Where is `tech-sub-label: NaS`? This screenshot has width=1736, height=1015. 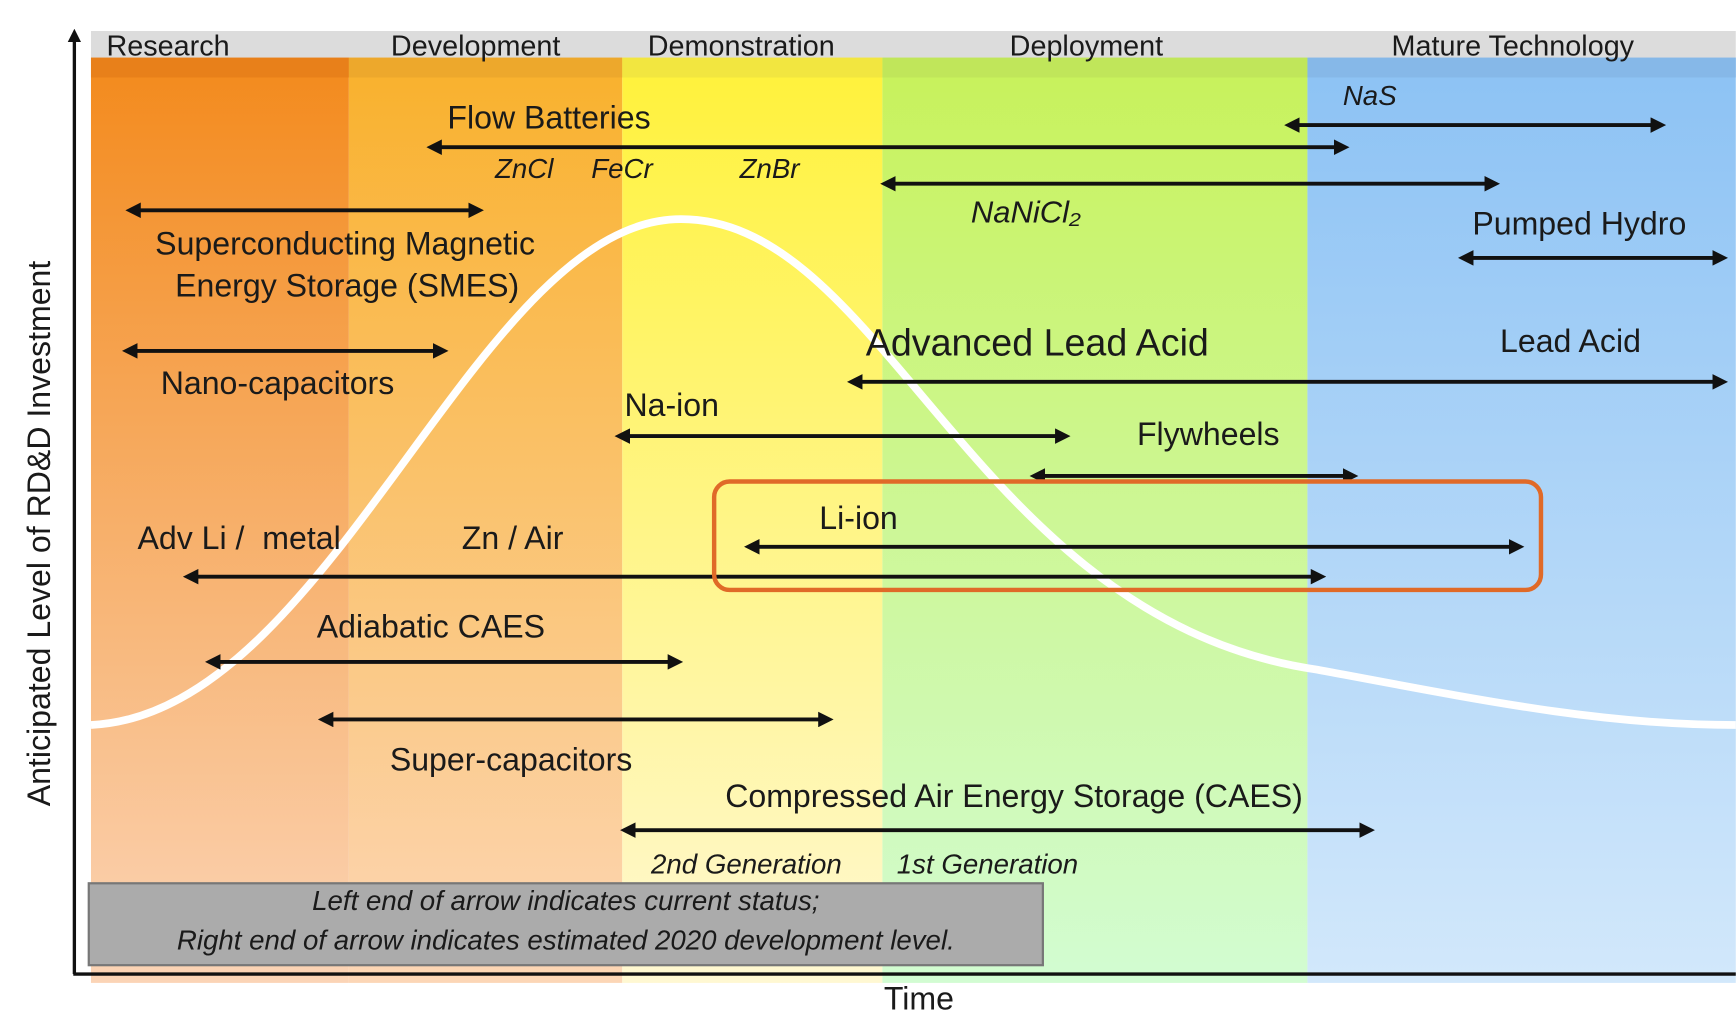
tech-sub-label: NaS is located at coordinates (1370, 95).